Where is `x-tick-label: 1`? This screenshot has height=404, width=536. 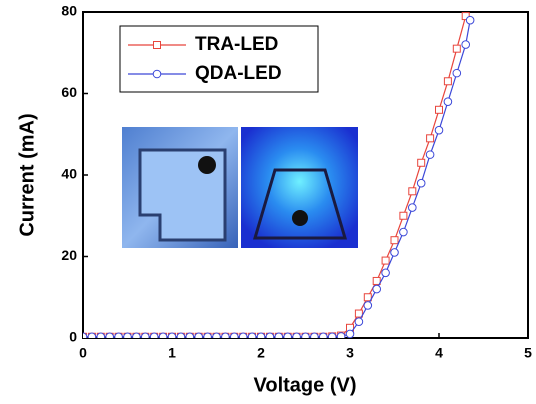
x-tick-label: 1 is located at coordinates (172, 353).